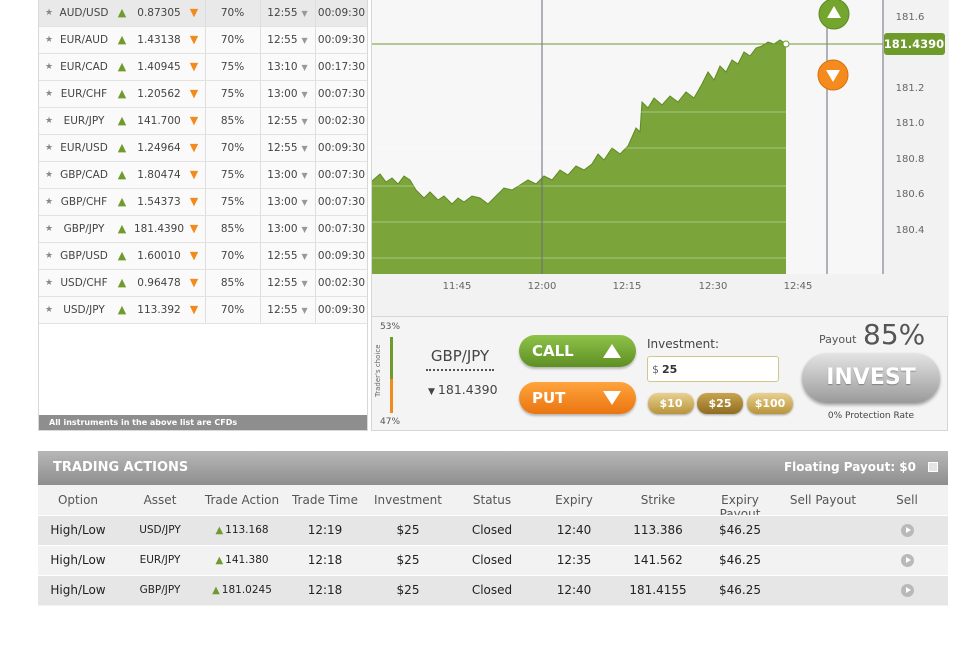 Image resolution: width=972 pixels, height=647 pixels. Describe the element at coordinates (717, 369) in the screenshot. I see `investment-input` at that location.